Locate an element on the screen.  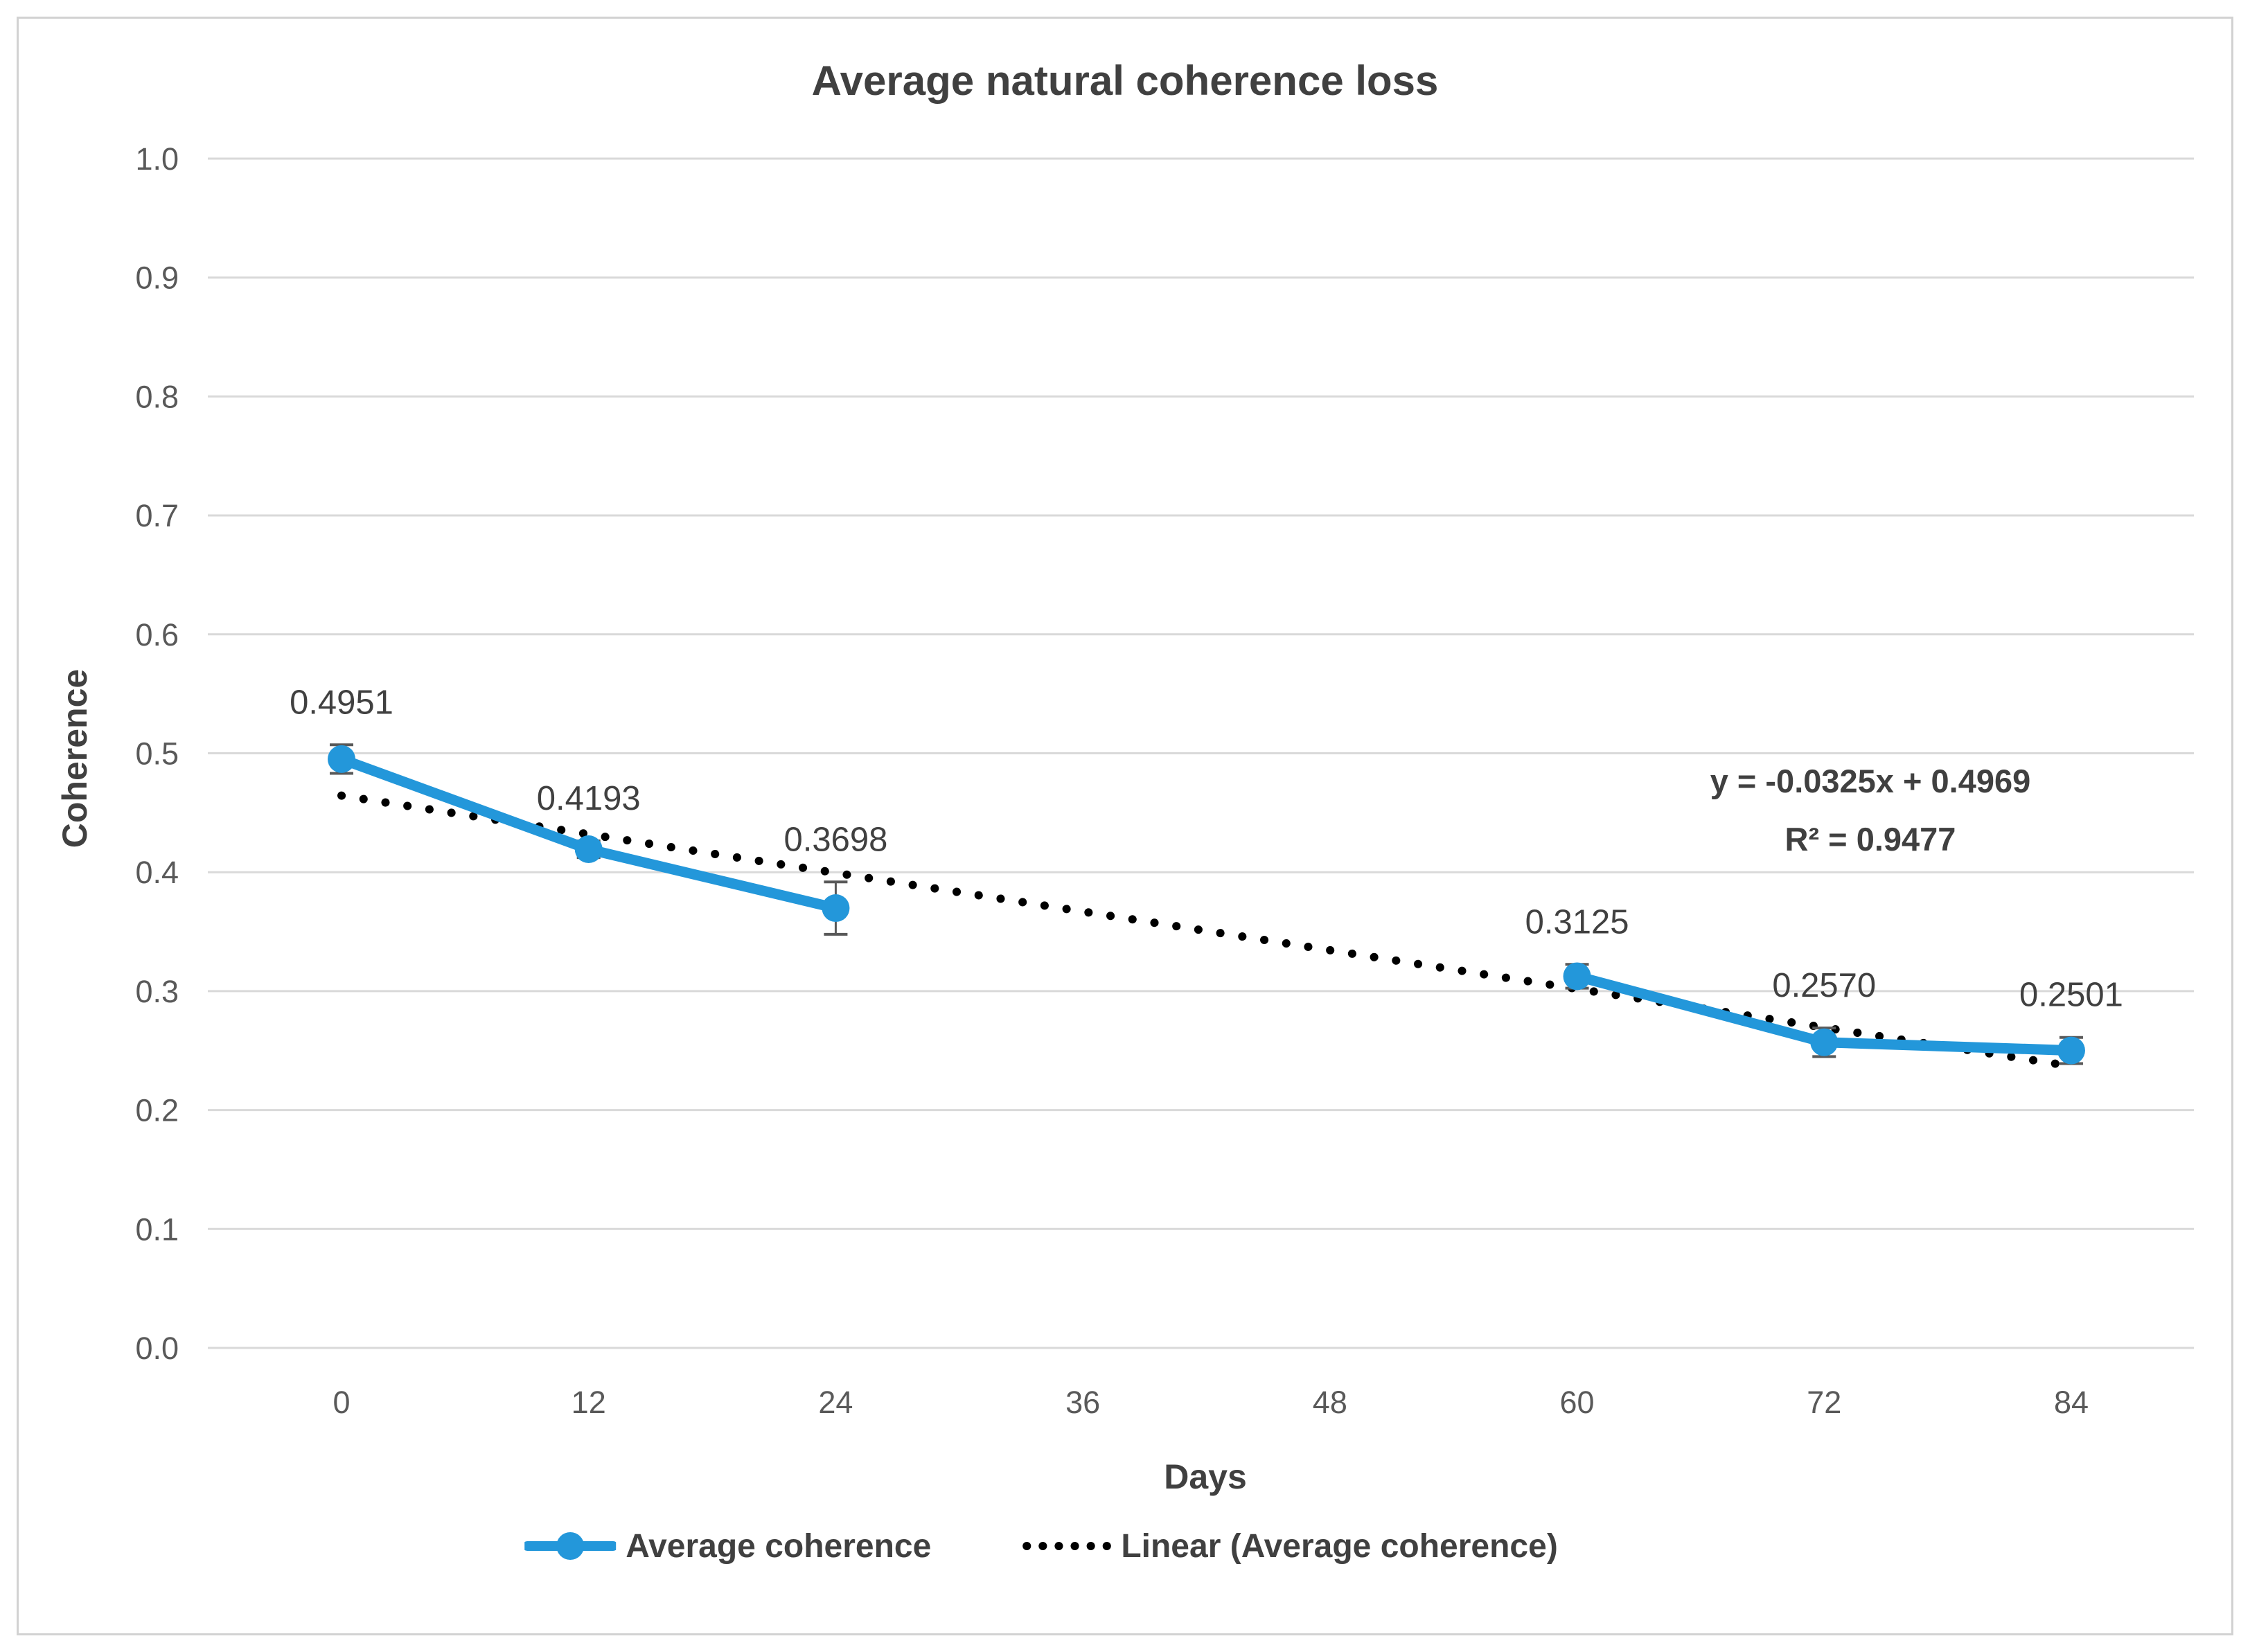
y-tick-label: 0.8 is located at coordinates (157, 396).